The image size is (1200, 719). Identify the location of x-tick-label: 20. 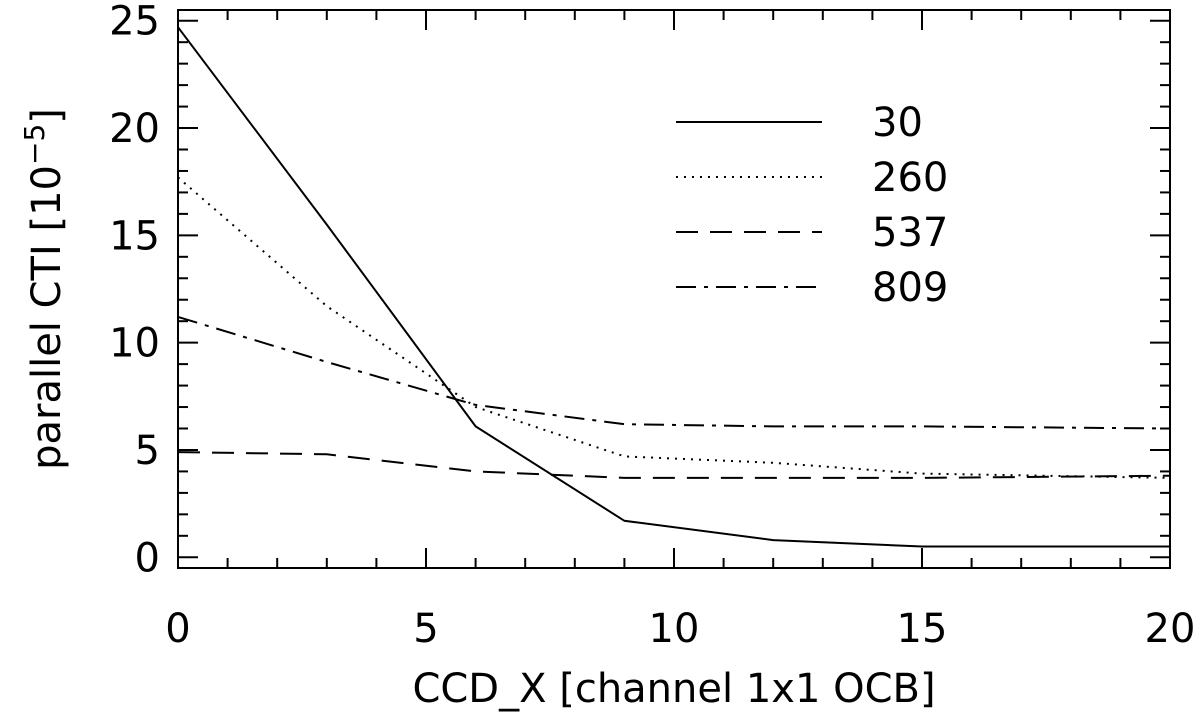
(1170, 629).